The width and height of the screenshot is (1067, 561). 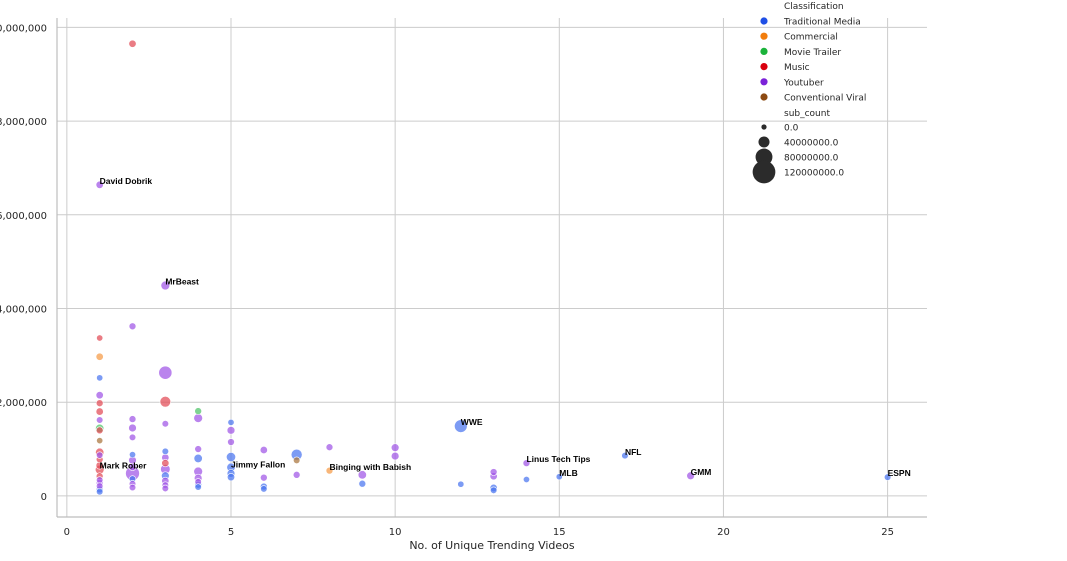 What do you see at coordinates (825, 99) in the screenshot?
I see `legend-color-label: Conventional Viral` at bounding box center [825, 99].